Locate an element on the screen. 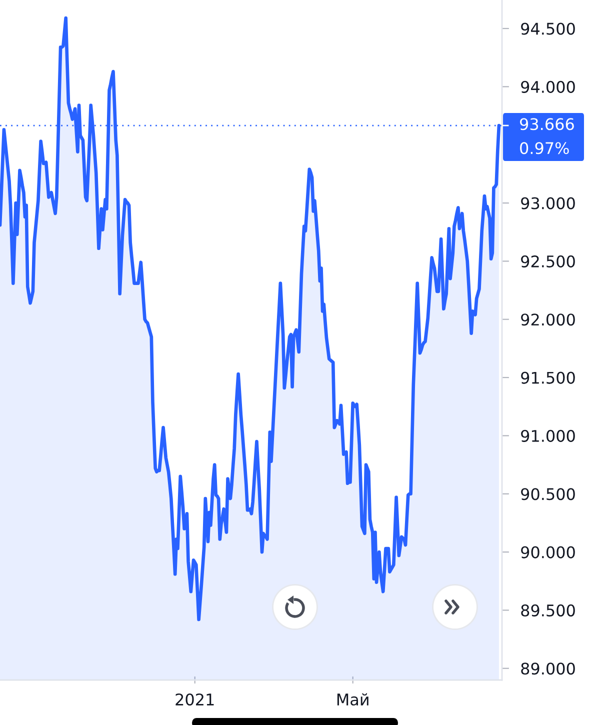 Image resolution: width=591 pixels, height=725 pixels. y-tick-label: 90.000 is located at coordinates (548, 552).